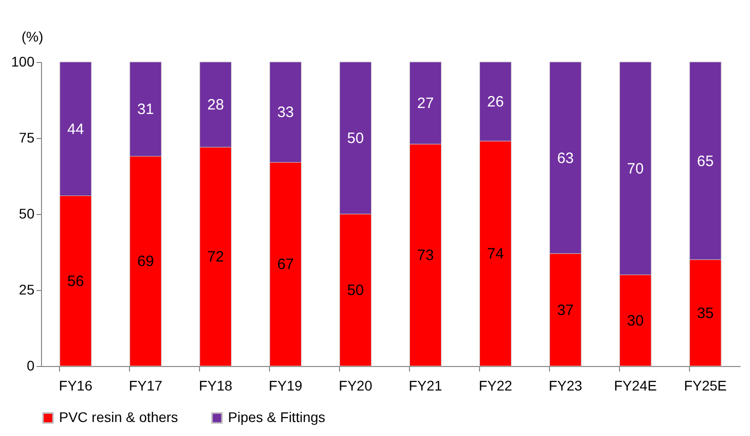 The image size is (750, 436). Describe the element at coordinates (285, 113) in the screenshot. I see `data-label: 33` at that location.